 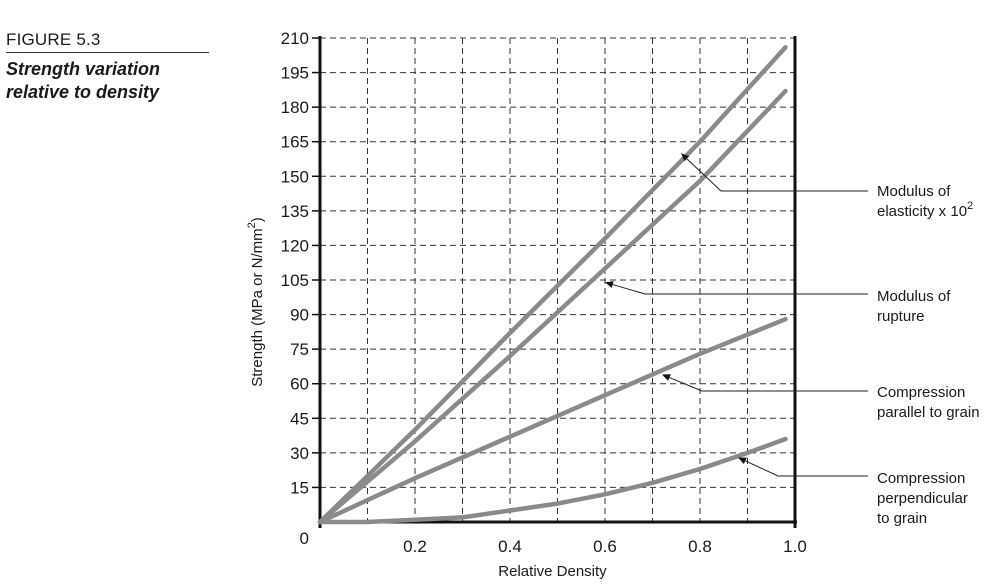 I want to click on x-tick-label: 0.6, so click(x=605, y=546).